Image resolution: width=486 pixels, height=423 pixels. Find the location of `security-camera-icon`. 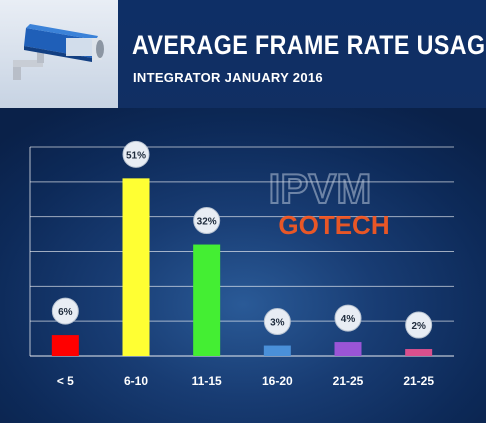

security-camera-icon is located at coordinates (58, 52).